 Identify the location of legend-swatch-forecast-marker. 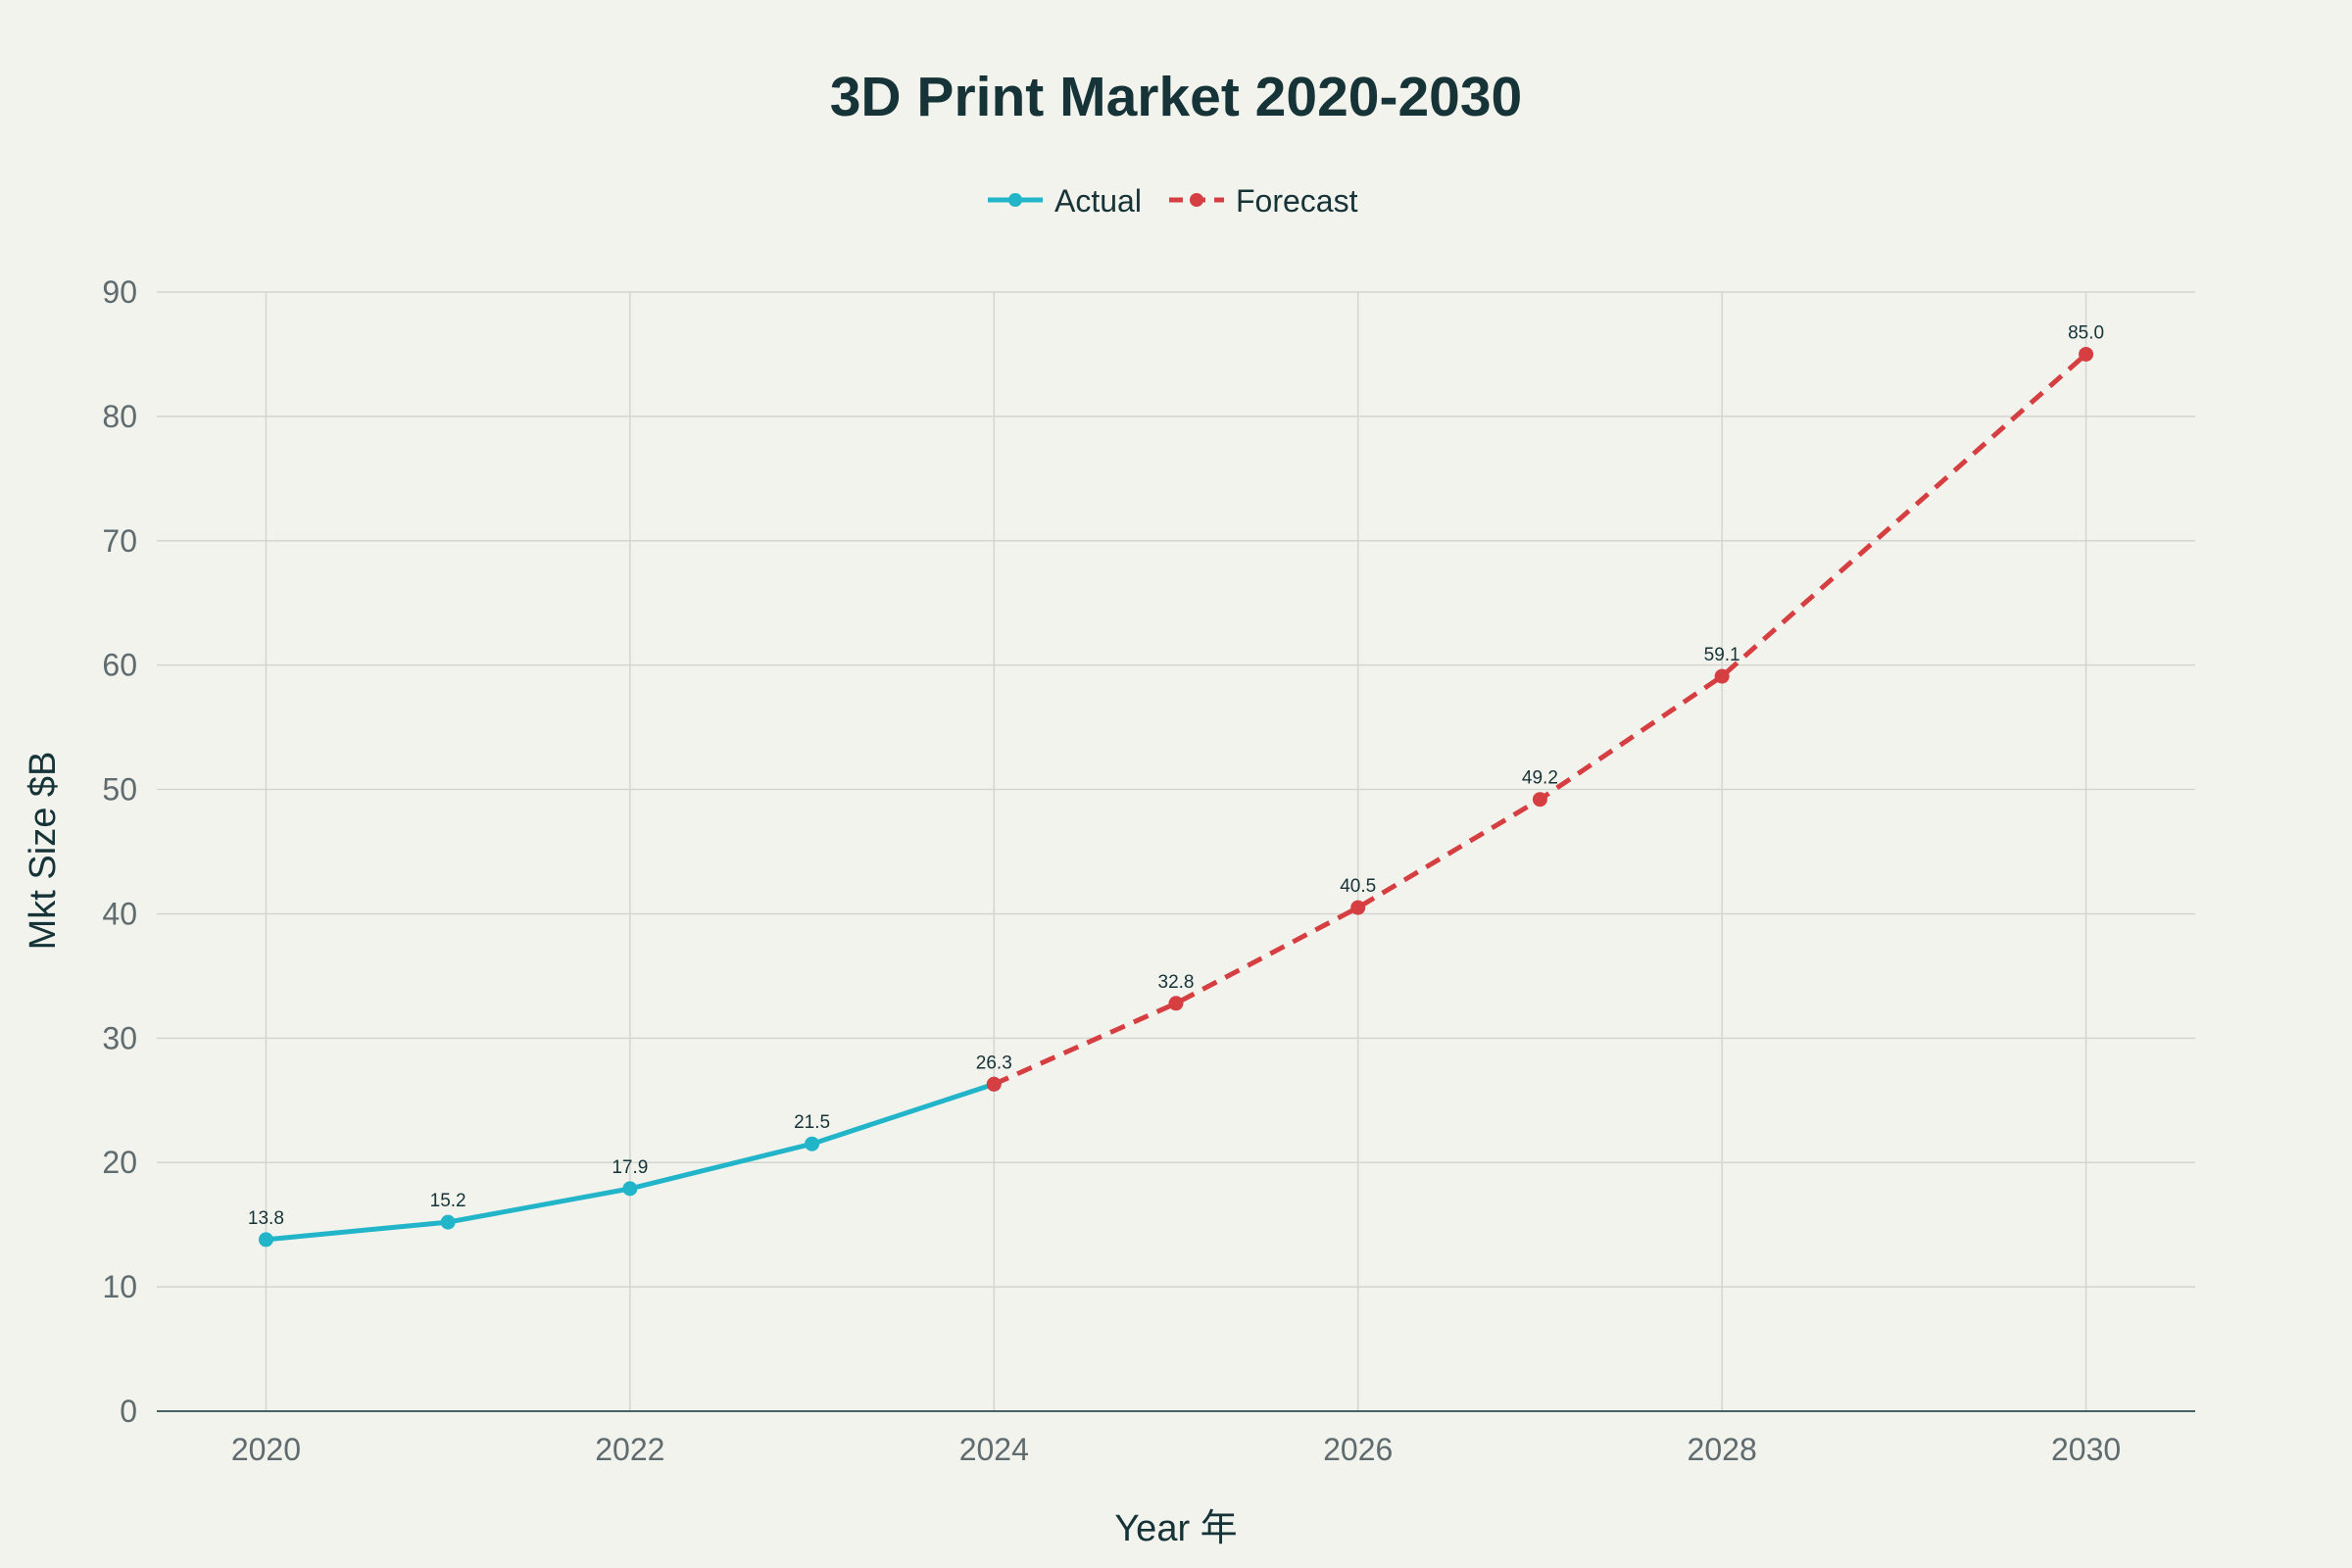
(1196, 200).